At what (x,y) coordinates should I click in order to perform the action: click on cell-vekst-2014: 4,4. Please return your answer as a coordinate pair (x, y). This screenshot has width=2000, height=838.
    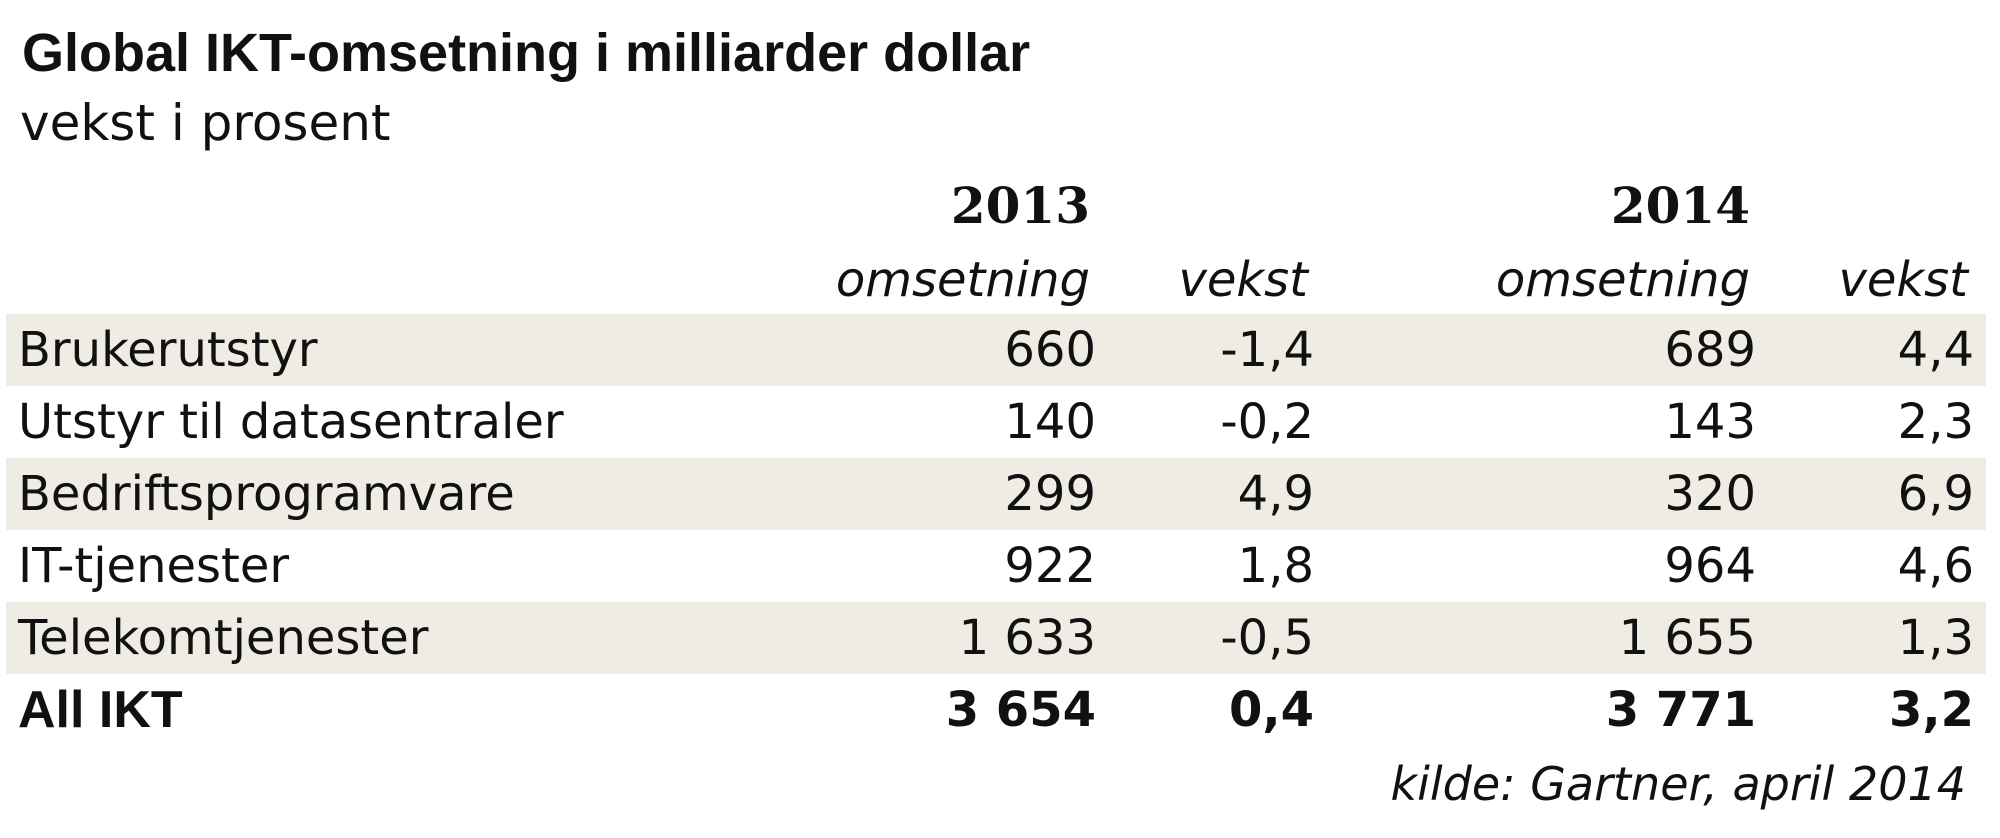
    Looking at the image, I should click on (1935, 350).